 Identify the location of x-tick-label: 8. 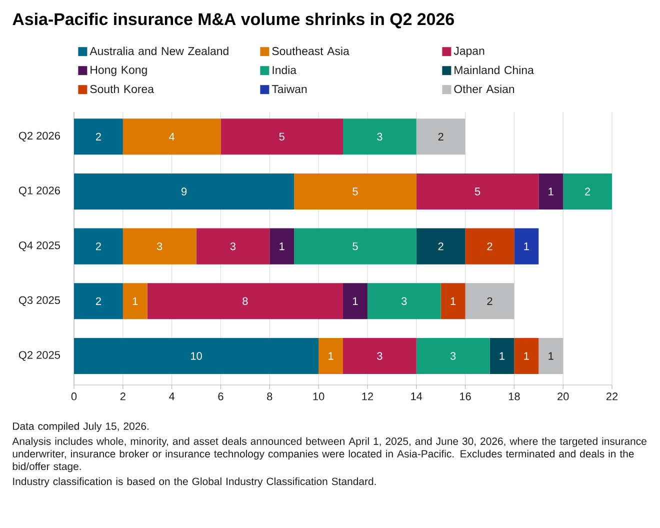
(269, 396).